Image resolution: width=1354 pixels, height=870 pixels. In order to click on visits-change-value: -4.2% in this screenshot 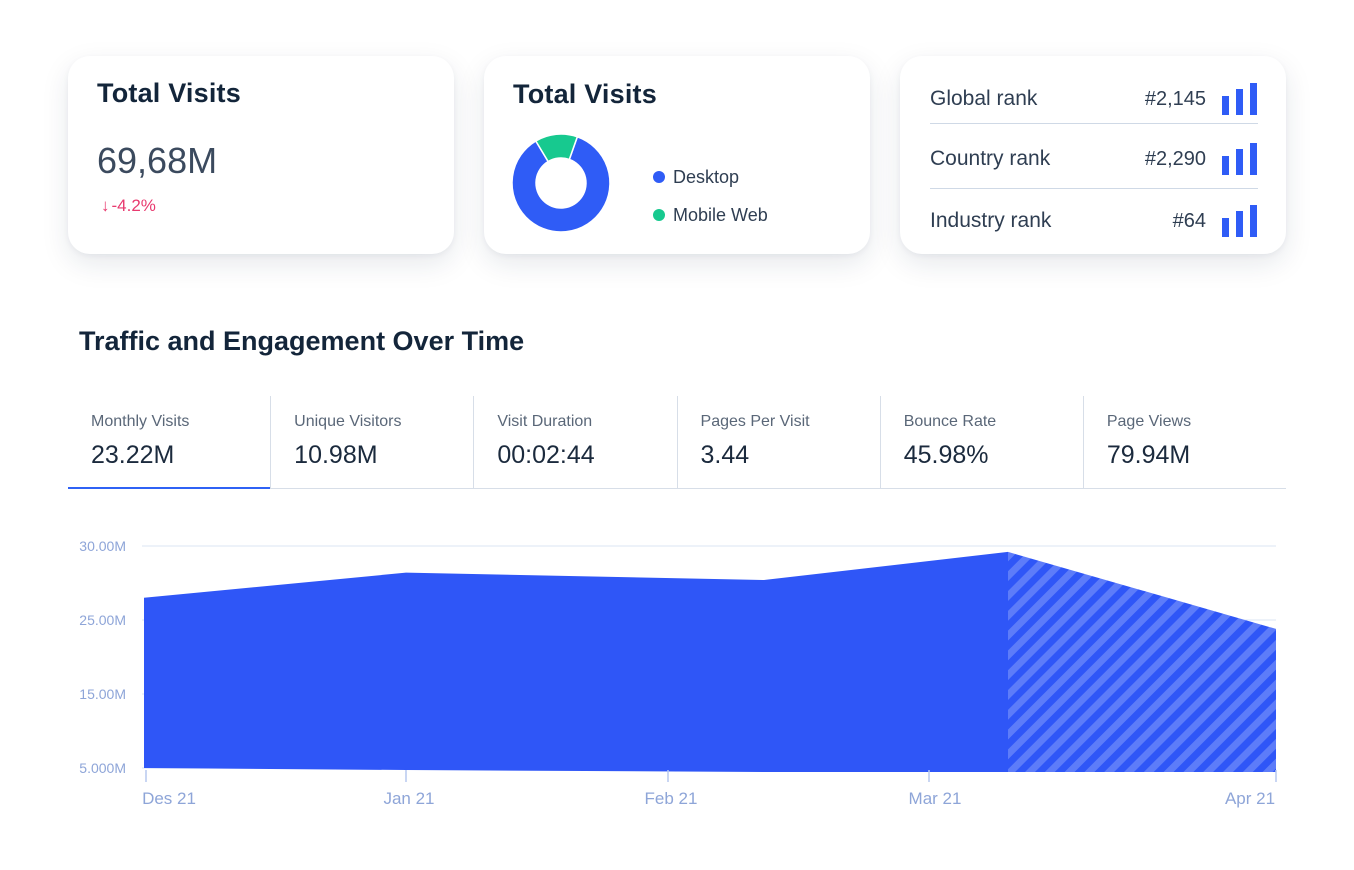, I will do `click(133, 205)`.